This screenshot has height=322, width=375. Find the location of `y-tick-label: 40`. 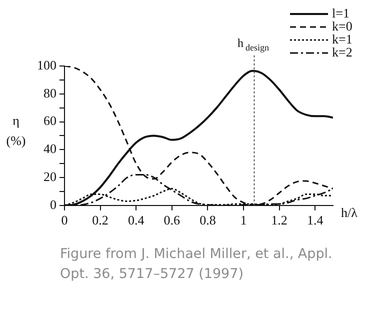

y-tick-label: 40 is located at coordinates (50, 148).